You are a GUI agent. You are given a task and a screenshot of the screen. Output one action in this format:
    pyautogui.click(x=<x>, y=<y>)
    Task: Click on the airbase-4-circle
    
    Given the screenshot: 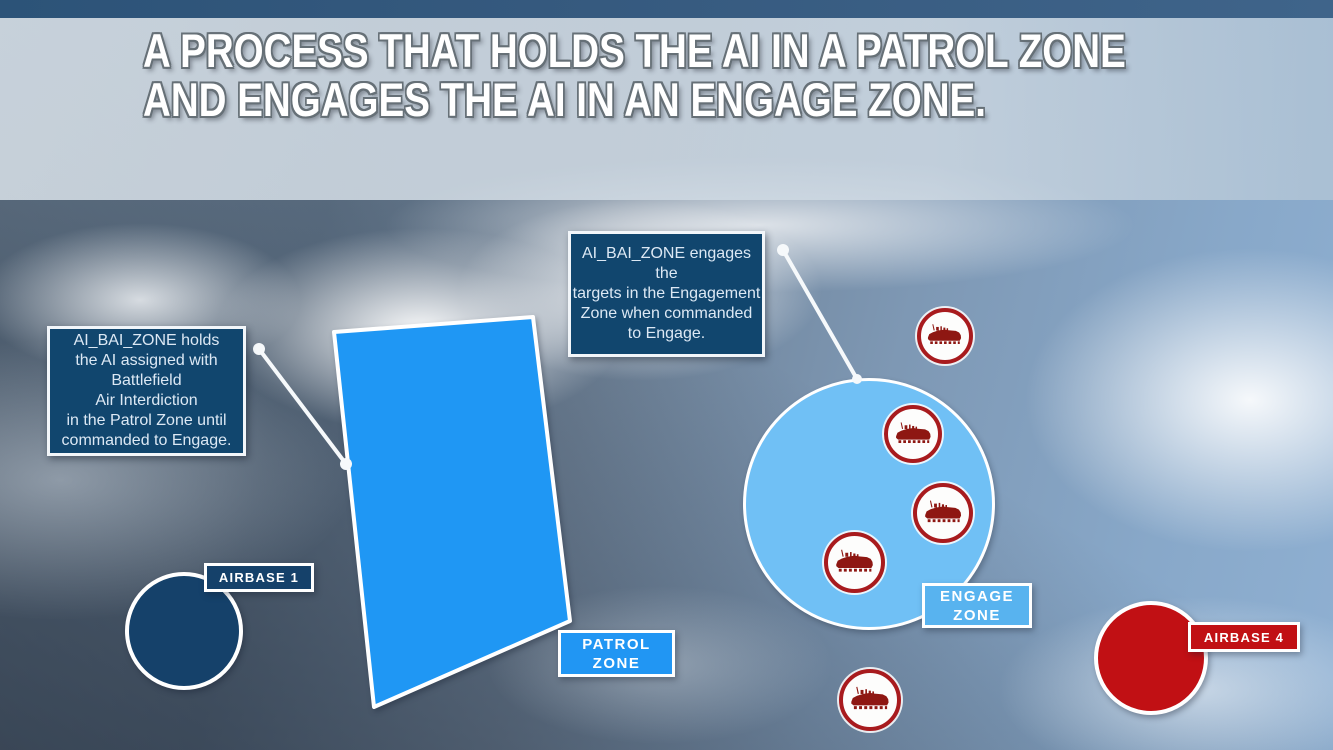 What is the action you would take?
    pyautogui.click(x=1151, y=658)
    